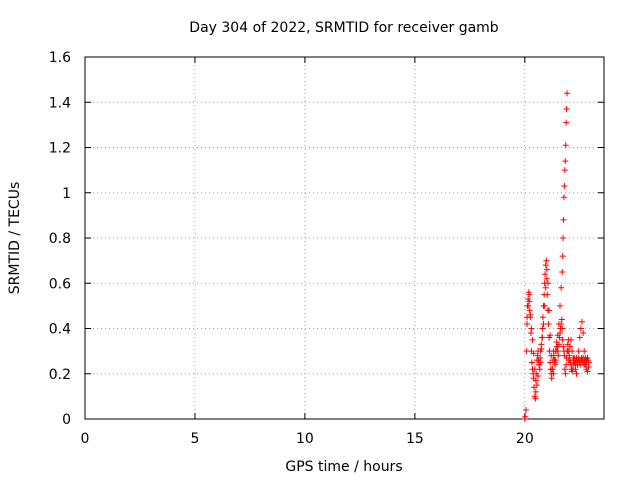  Describe the element at coordinates (66, 420) in the screenshot. I see `y-tick-label: 0` at that location.